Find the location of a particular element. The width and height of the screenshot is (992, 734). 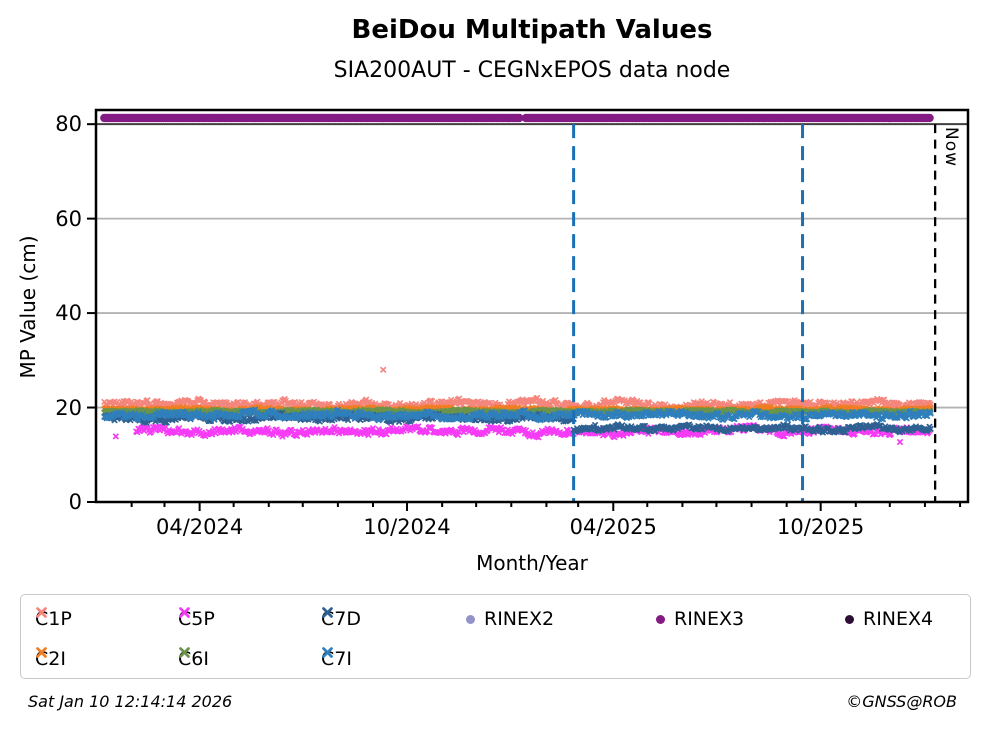

chart-title: BeiDou Multipath Values is located at coordinates (532, 30).